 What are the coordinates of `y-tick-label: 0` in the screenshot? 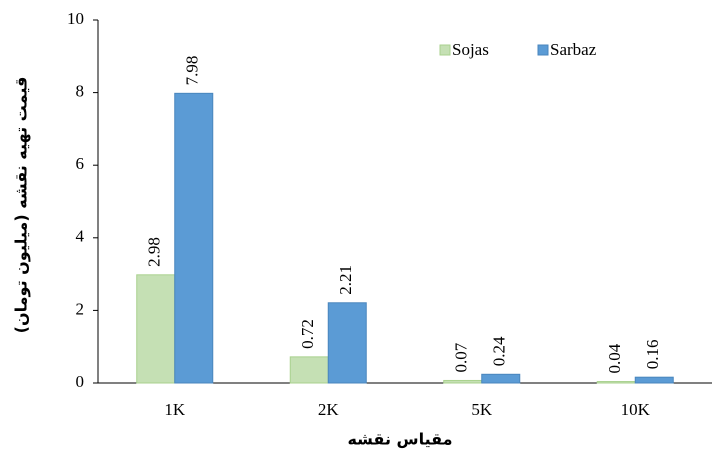 It's located at (80, 381).